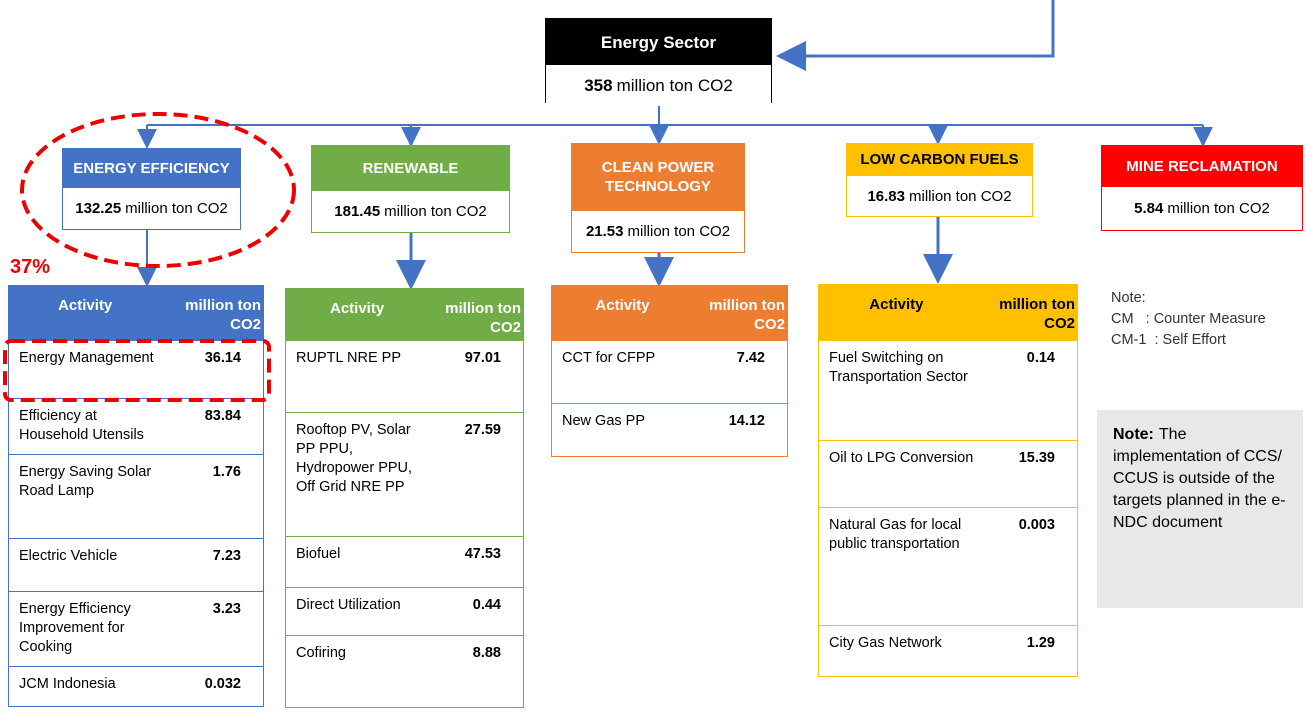  Describe the element at coordinates (410, 168) in the screenshot. I see `category-name: RENEWABLE` at that location.